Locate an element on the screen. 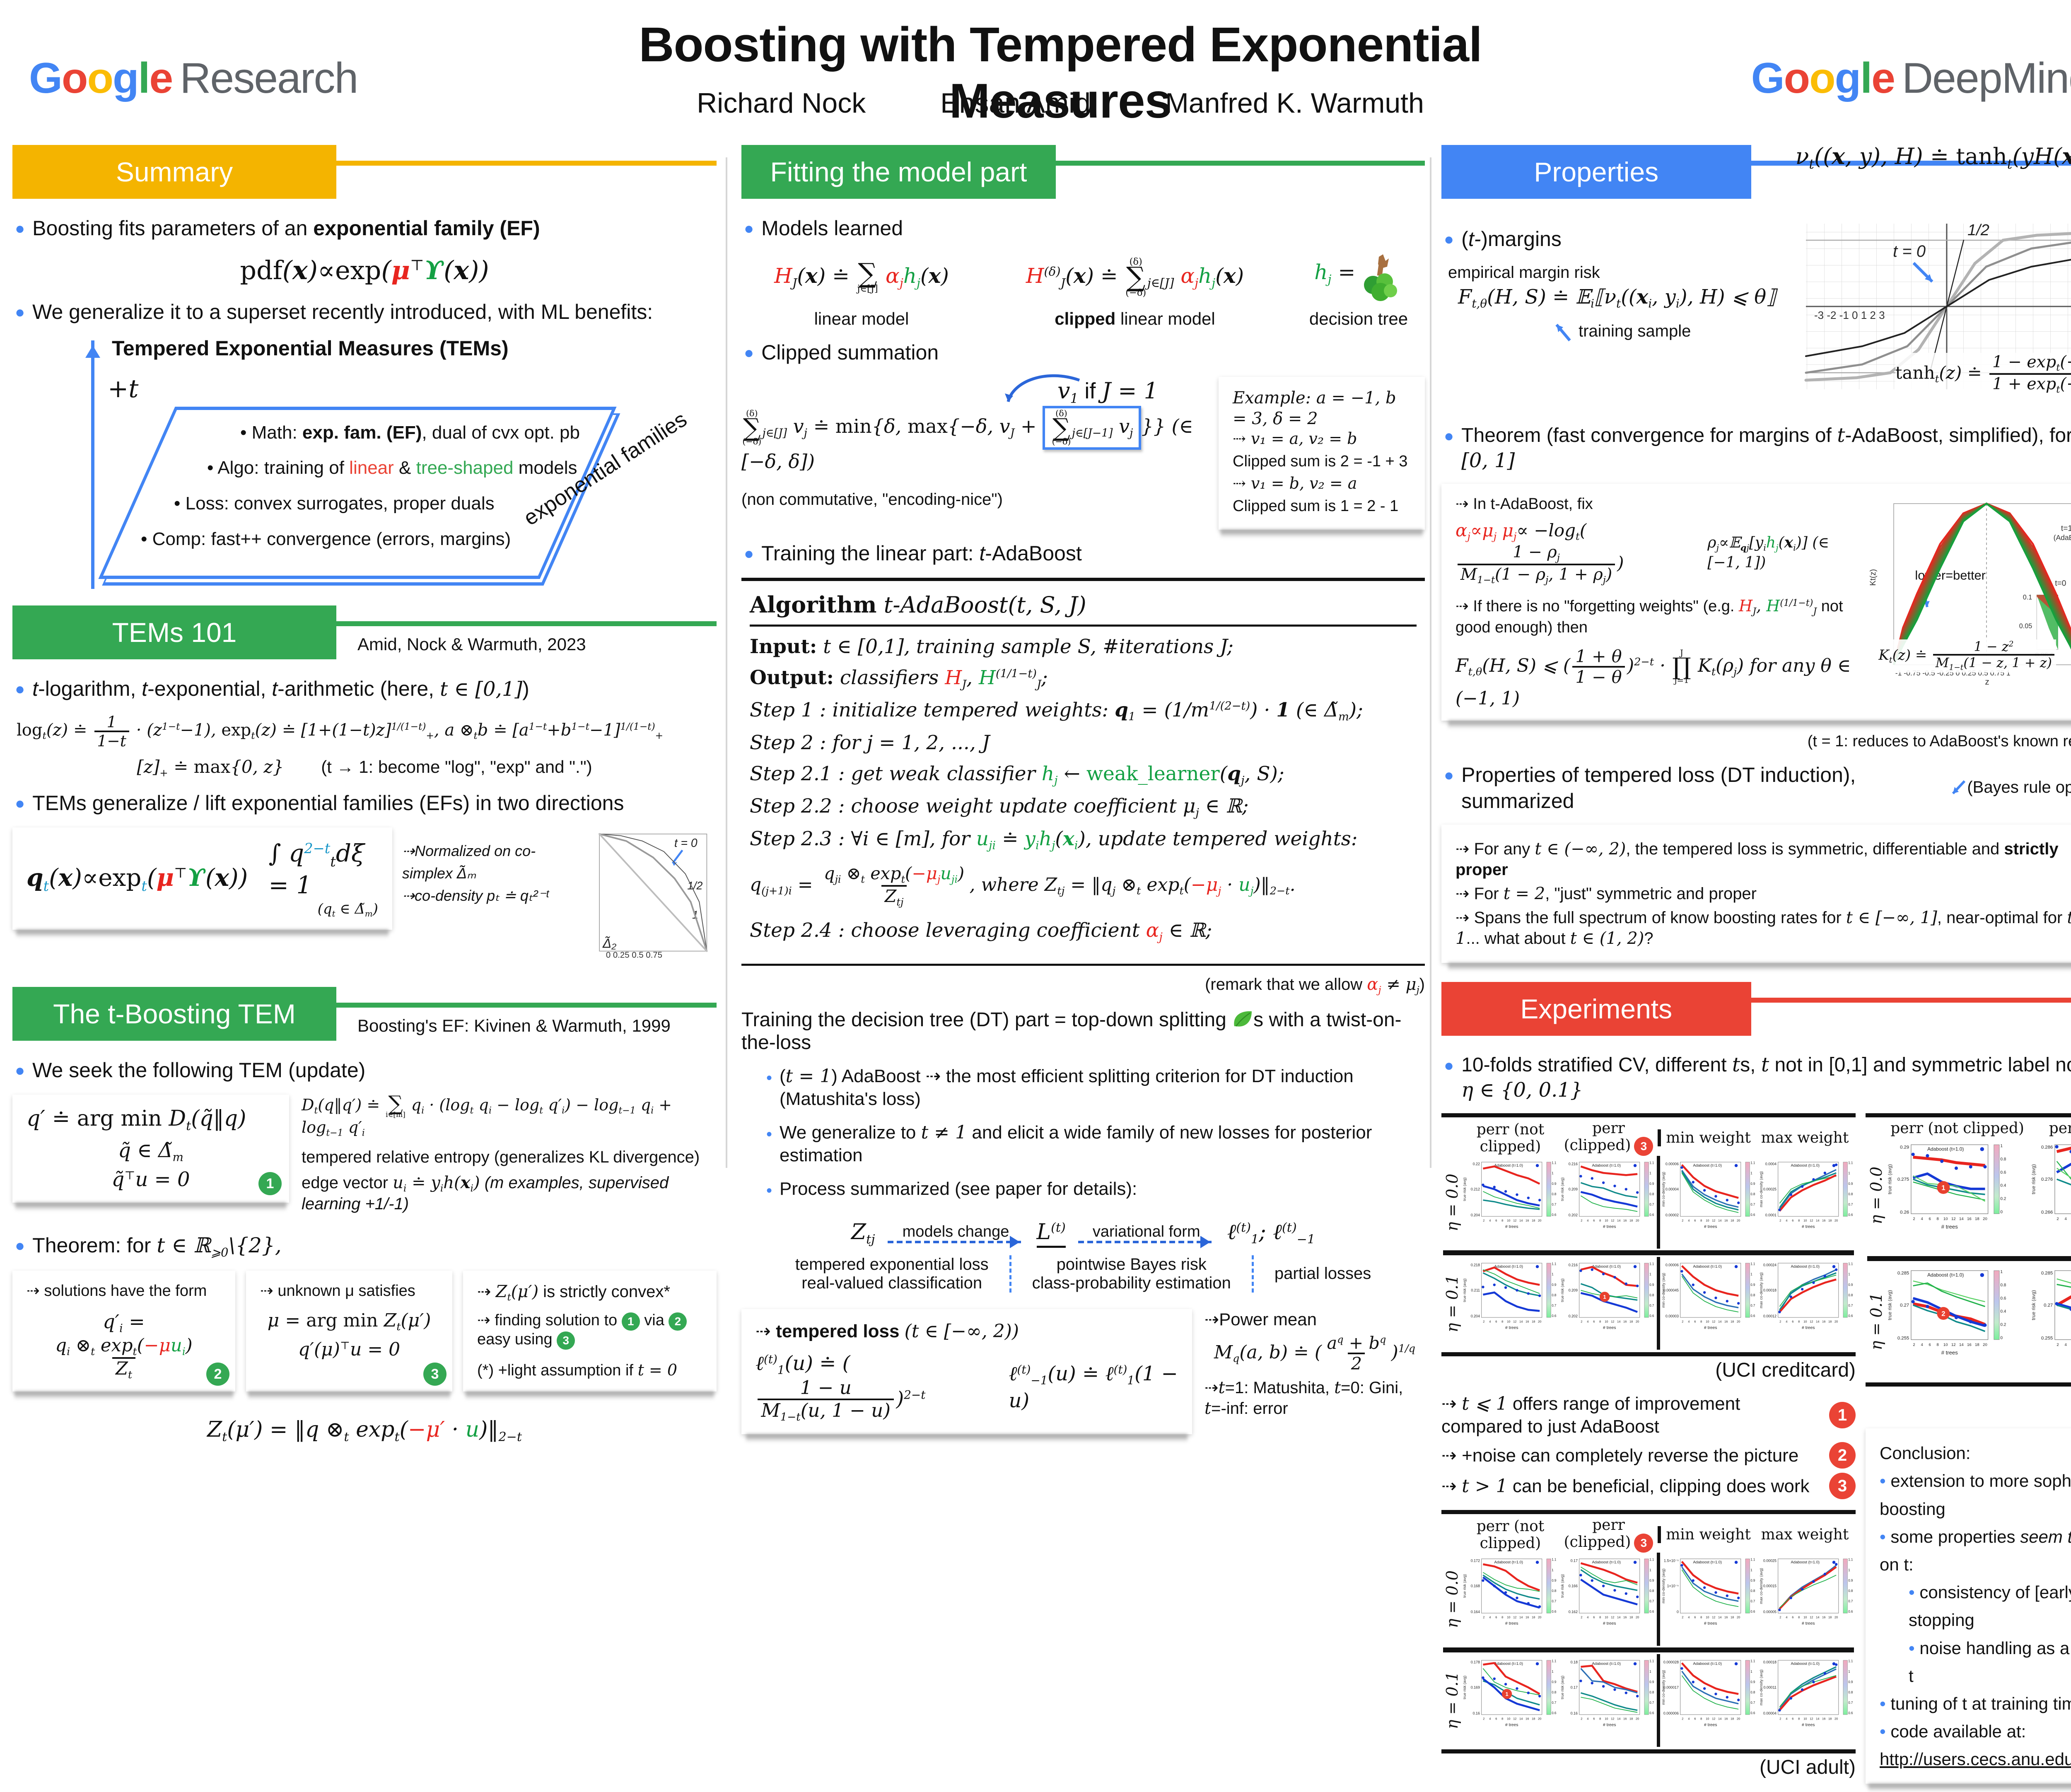  svg-text: Adaboost (t=1.0) is located at coordinates (1805, 1266).